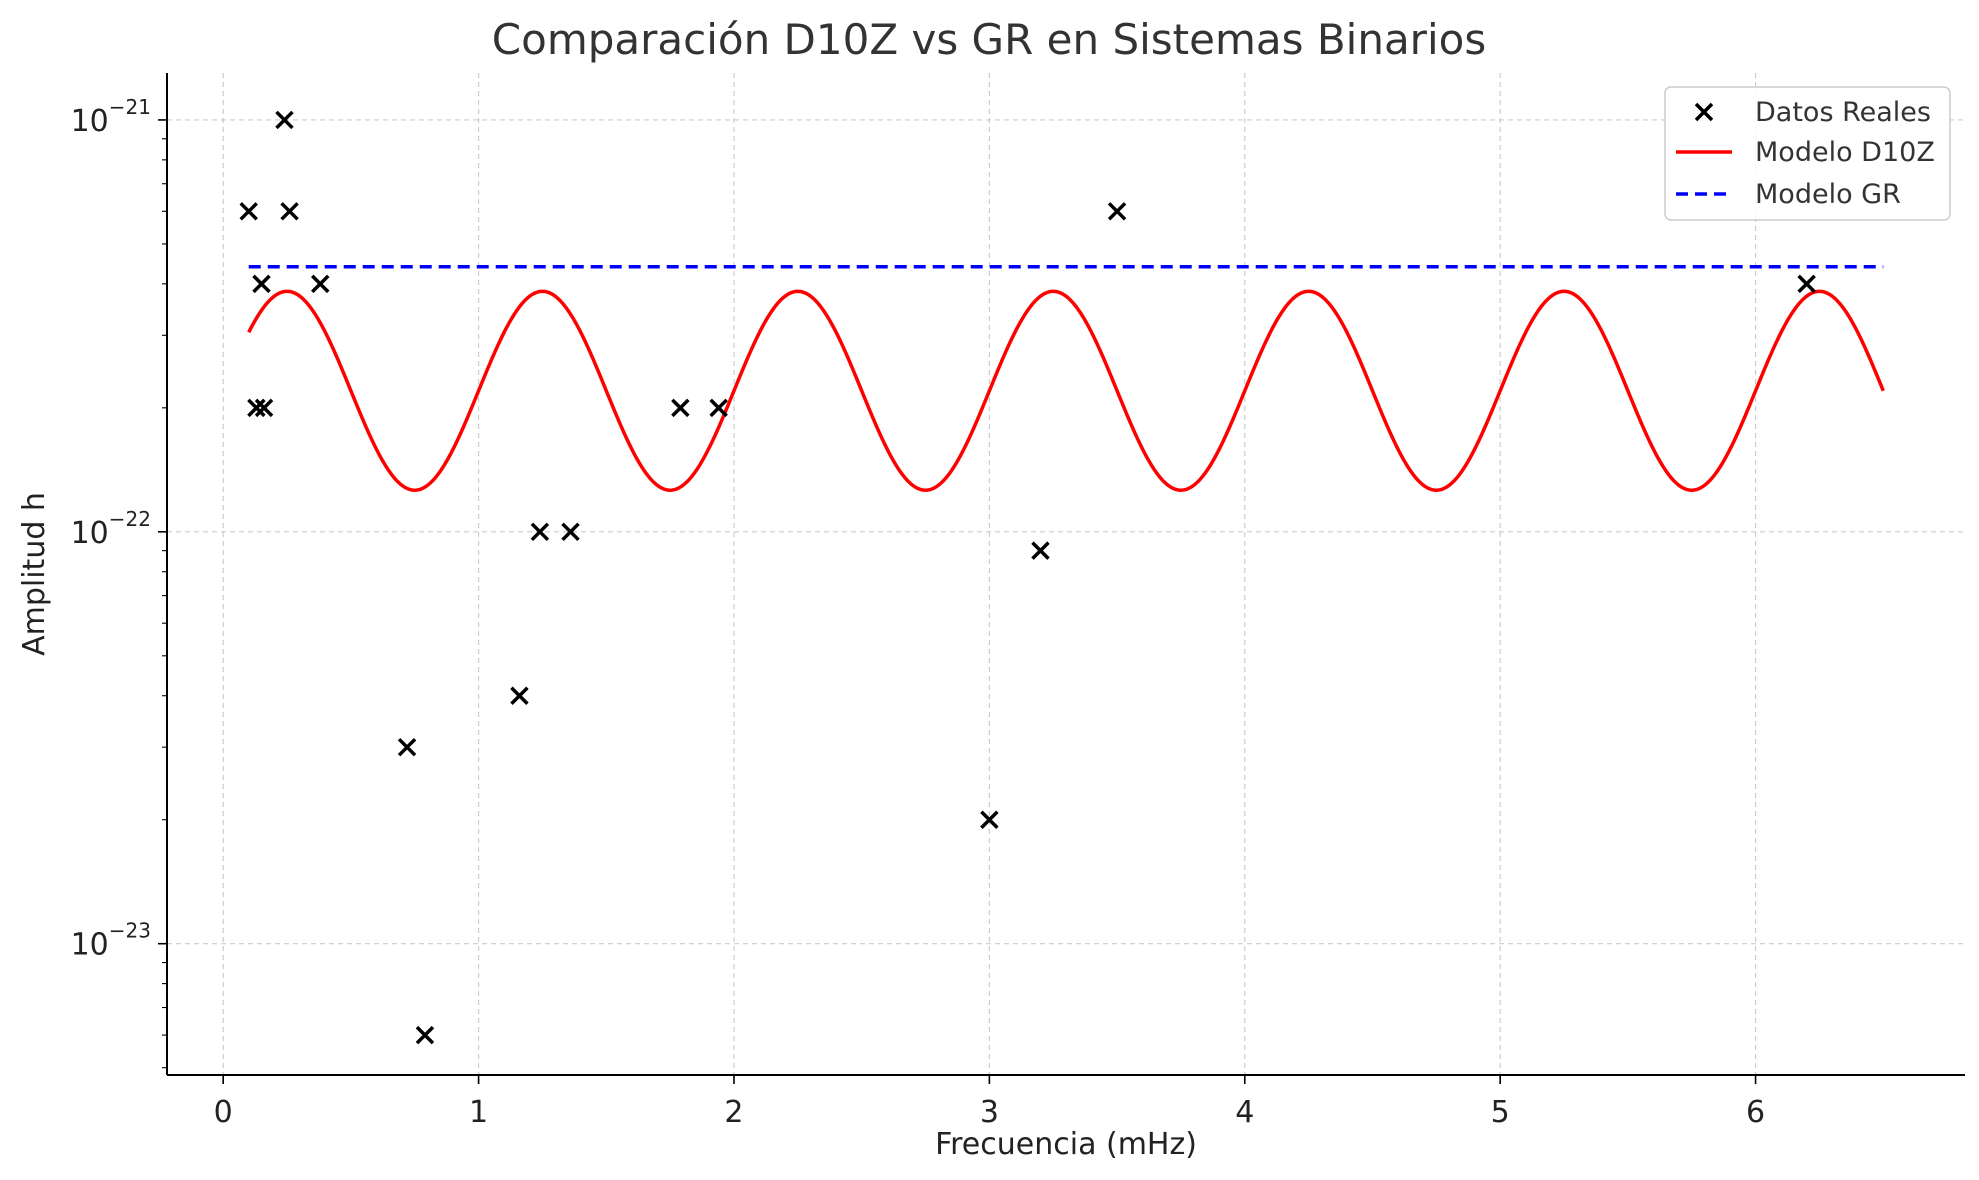  What do you see at coordinates (989, 1112) in the screenshot?
I see `x-tick-label: 3` at bounding box center [989, 1112].